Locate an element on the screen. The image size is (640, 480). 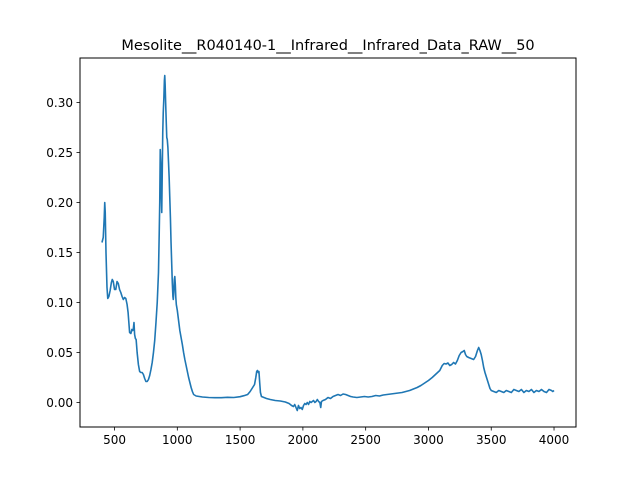
y-tick-label: 0.20 is located at coordinates (59, 203).